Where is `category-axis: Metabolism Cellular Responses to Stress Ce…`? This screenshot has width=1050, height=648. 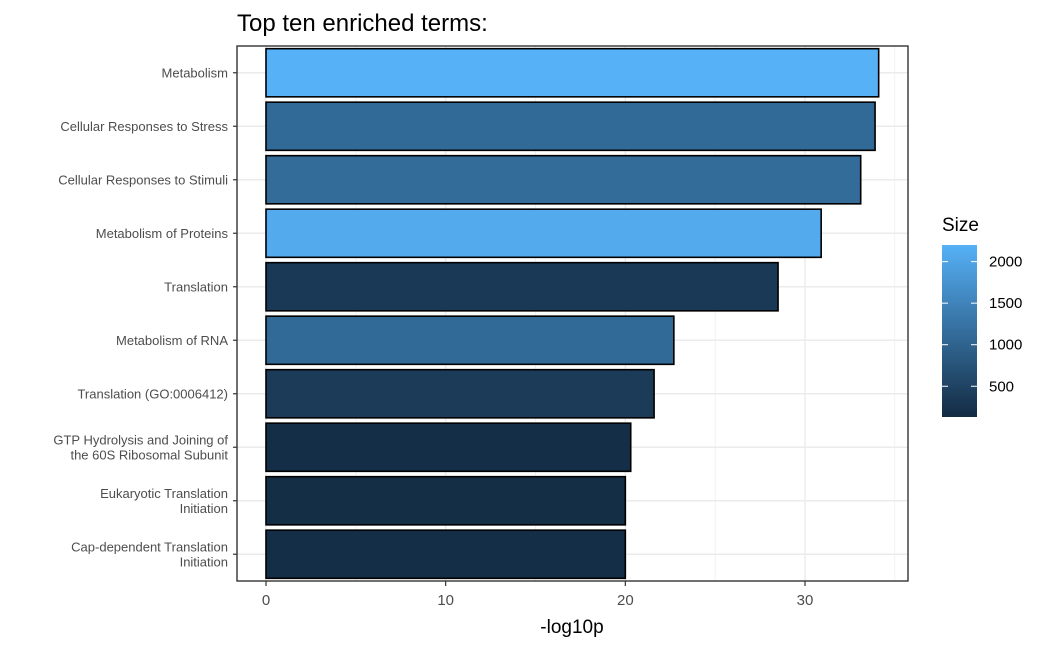 category-axis: Metabolism Cellular Responses to Stress Ce… is located at coordinates (145, 317).